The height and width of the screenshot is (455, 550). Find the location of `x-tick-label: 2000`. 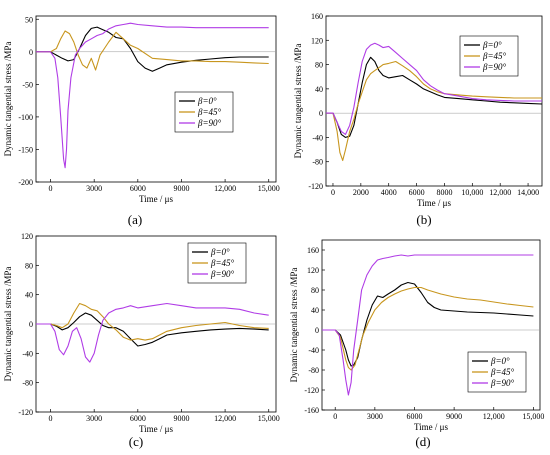

x-tick-label: 2000 is located at coordinates (361, 192).